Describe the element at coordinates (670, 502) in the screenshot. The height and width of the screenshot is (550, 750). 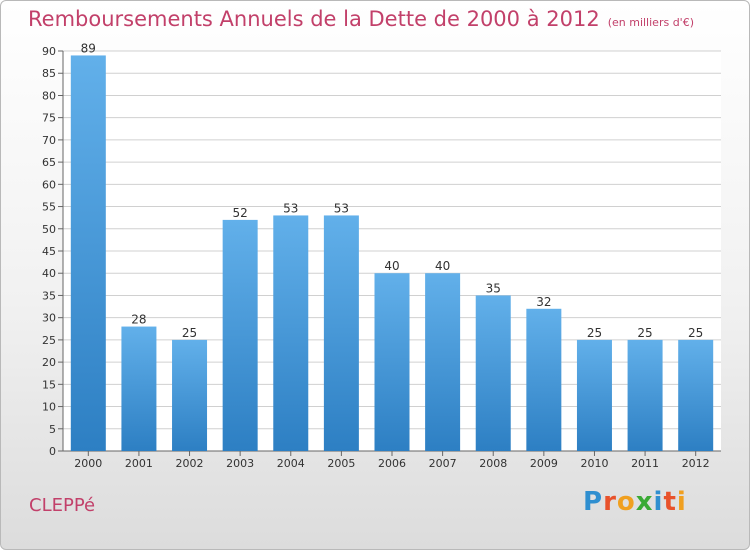
I see `logo-letter: t` at that location.